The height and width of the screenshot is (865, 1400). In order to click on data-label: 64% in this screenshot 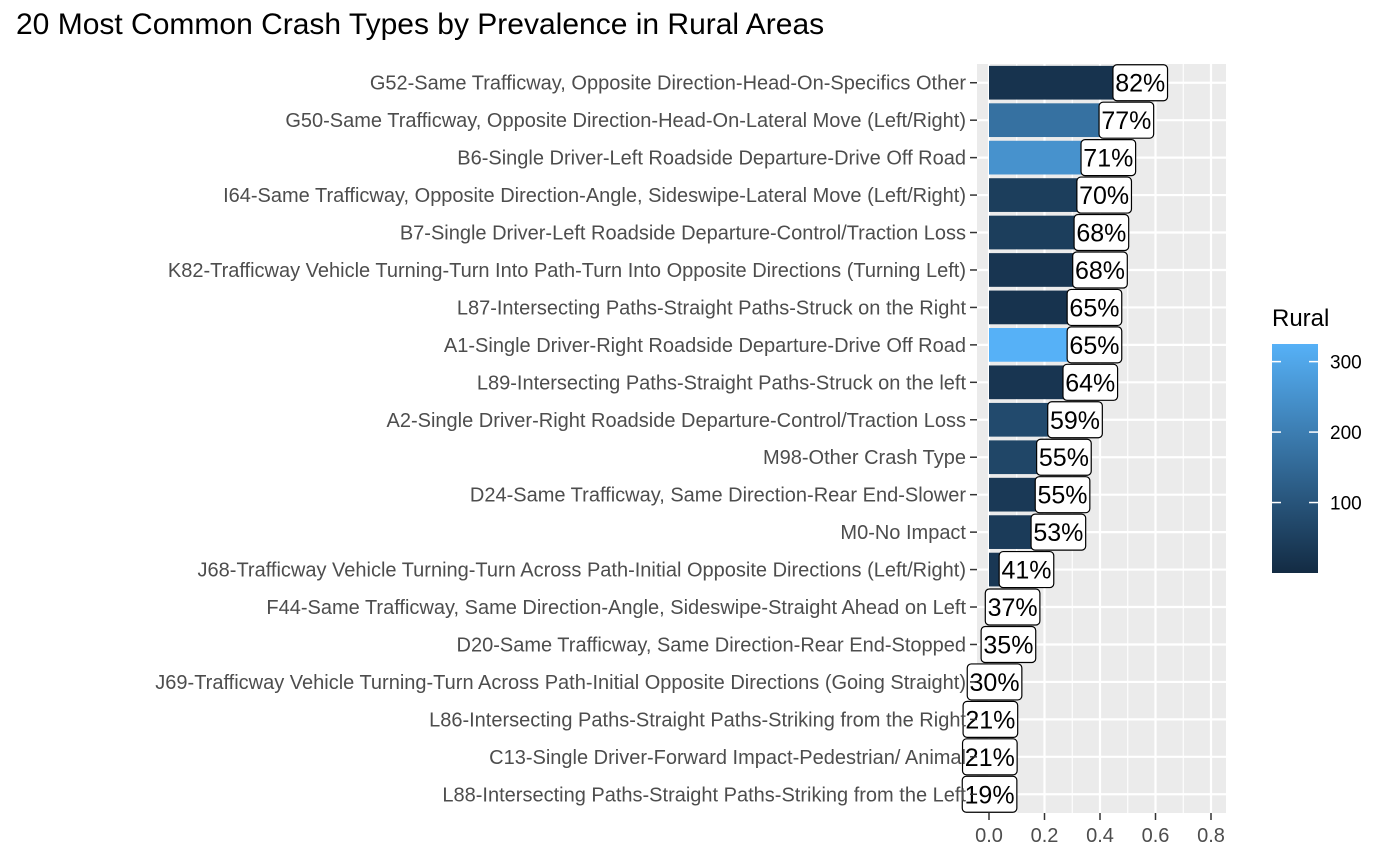, I will do `click(1090, 382)`.